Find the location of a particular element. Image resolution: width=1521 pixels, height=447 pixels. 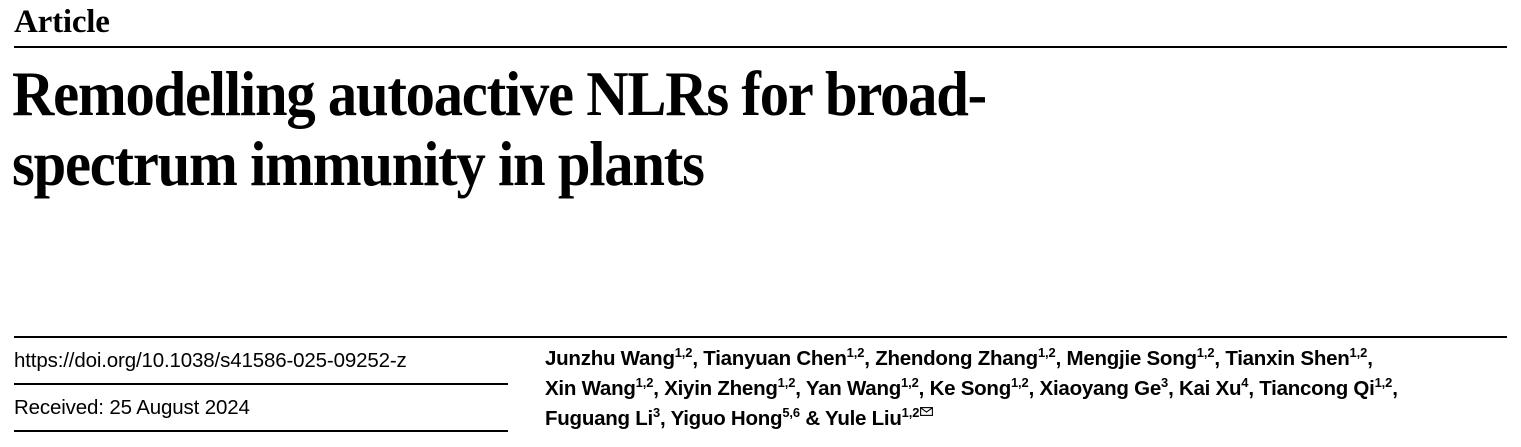

author-name: Yan Wang is located at coordinates (853, 388).